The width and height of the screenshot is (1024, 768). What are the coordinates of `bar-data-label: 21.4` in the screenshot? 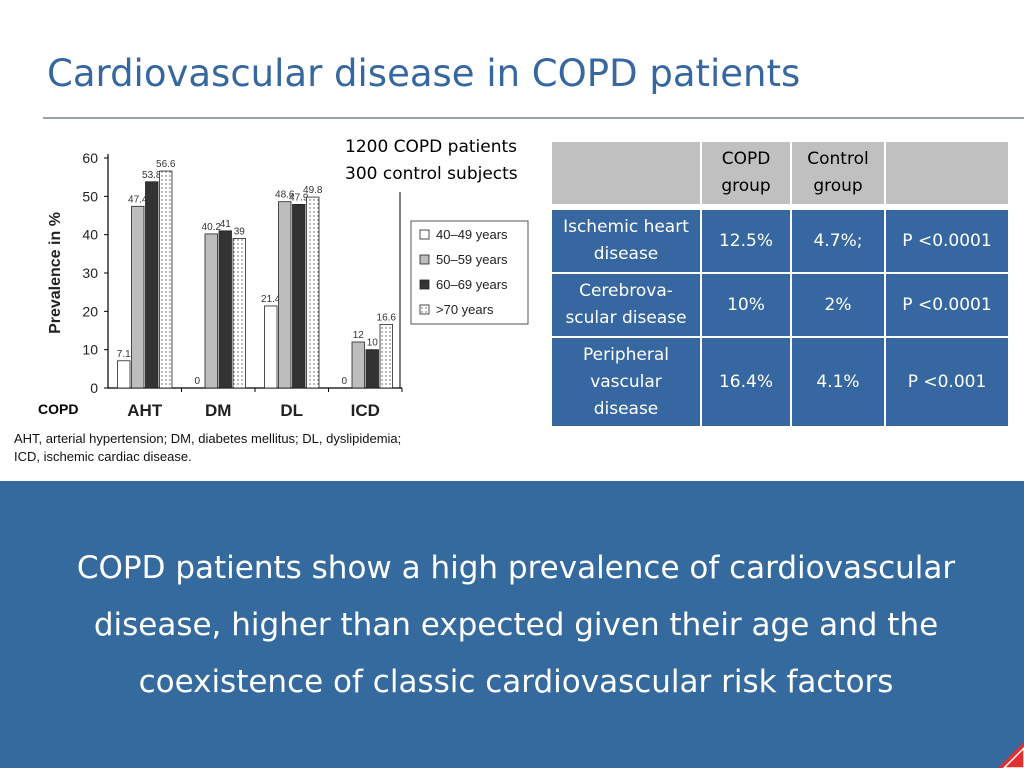 It's located at (271, 299).